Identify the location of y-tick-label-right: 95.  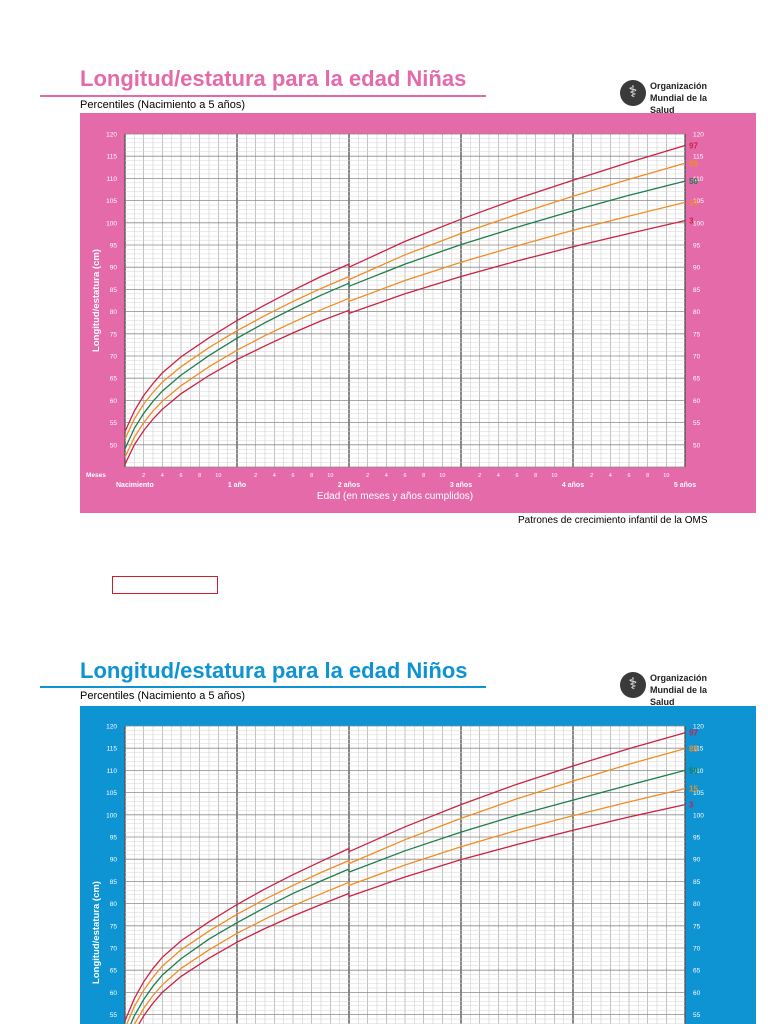
(697, 246).